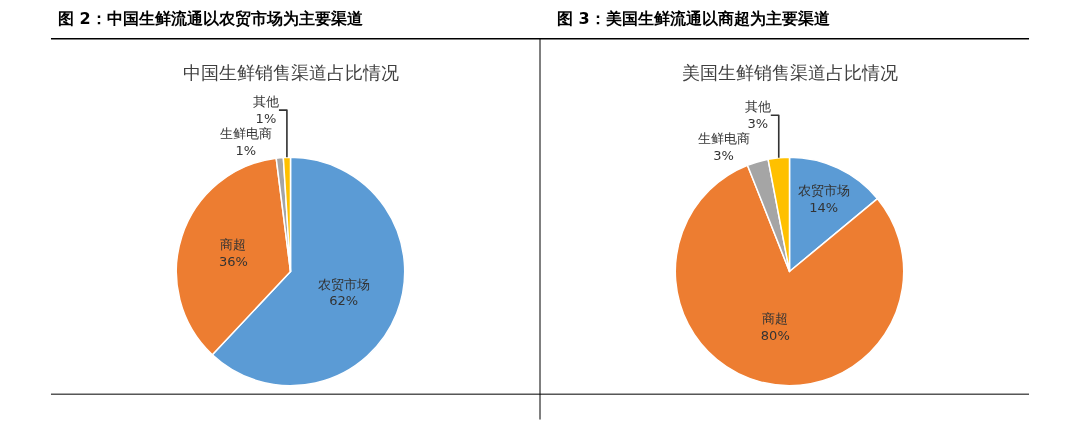  I want to click on chart-title: 图 3：美国生鲜流通以商超为主要渠道, so click(694, 18).